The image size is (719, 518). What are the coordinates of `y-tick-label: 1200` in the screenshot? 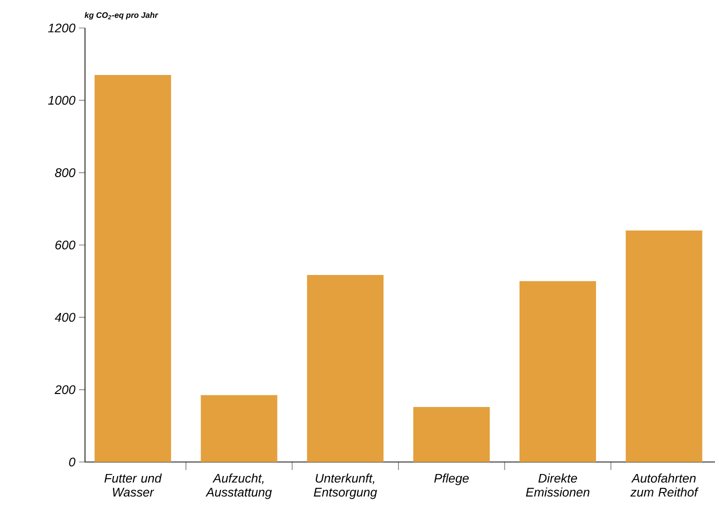 It's located at (62, 28).